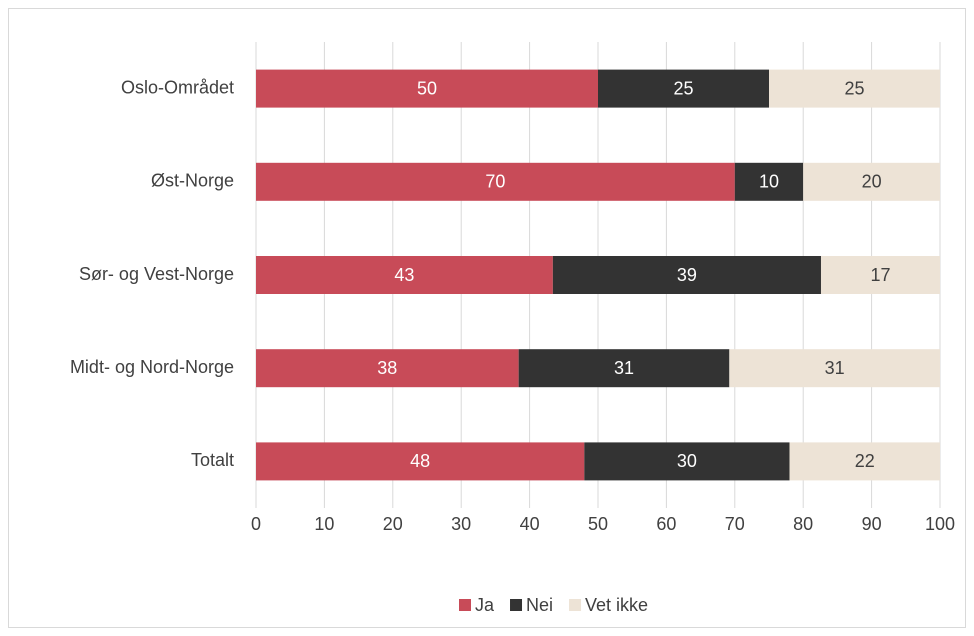 The height and width of the screenshot is (636, 974). Describe the element at coordinates (256, 524) in the screenshot. I see `x-tick-label: 0` at that location.